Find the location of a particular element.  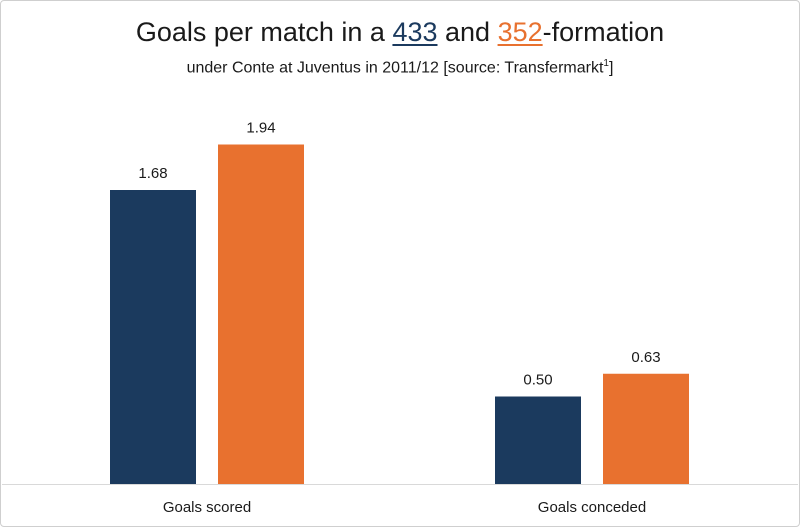

bar-433-goals-conceded is located at coordinates (538, 440).